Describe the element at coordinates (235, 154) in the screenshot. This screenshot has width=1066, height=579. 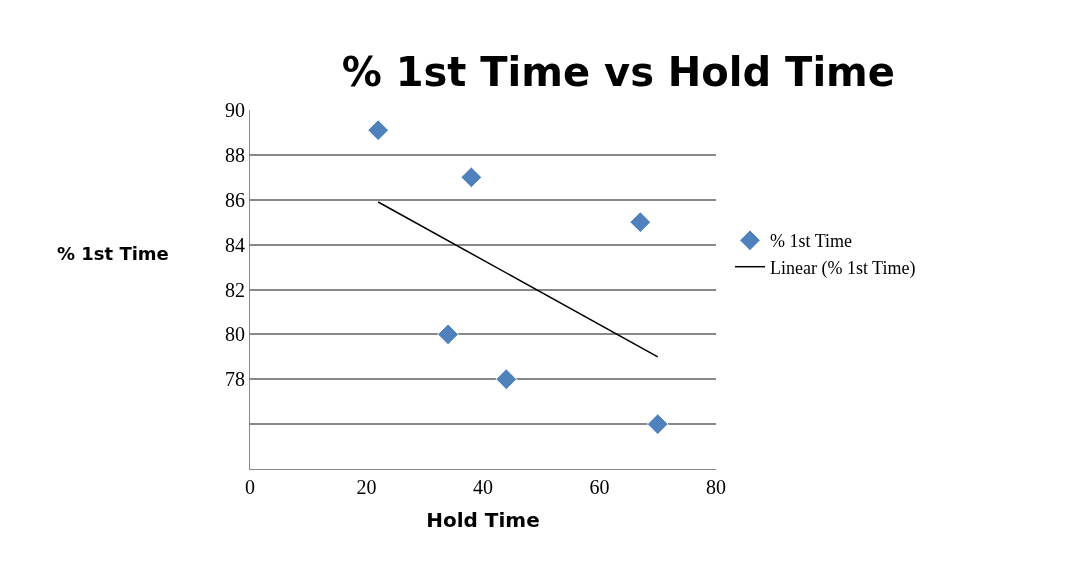
I see `y-tick-label: 88` at that location.